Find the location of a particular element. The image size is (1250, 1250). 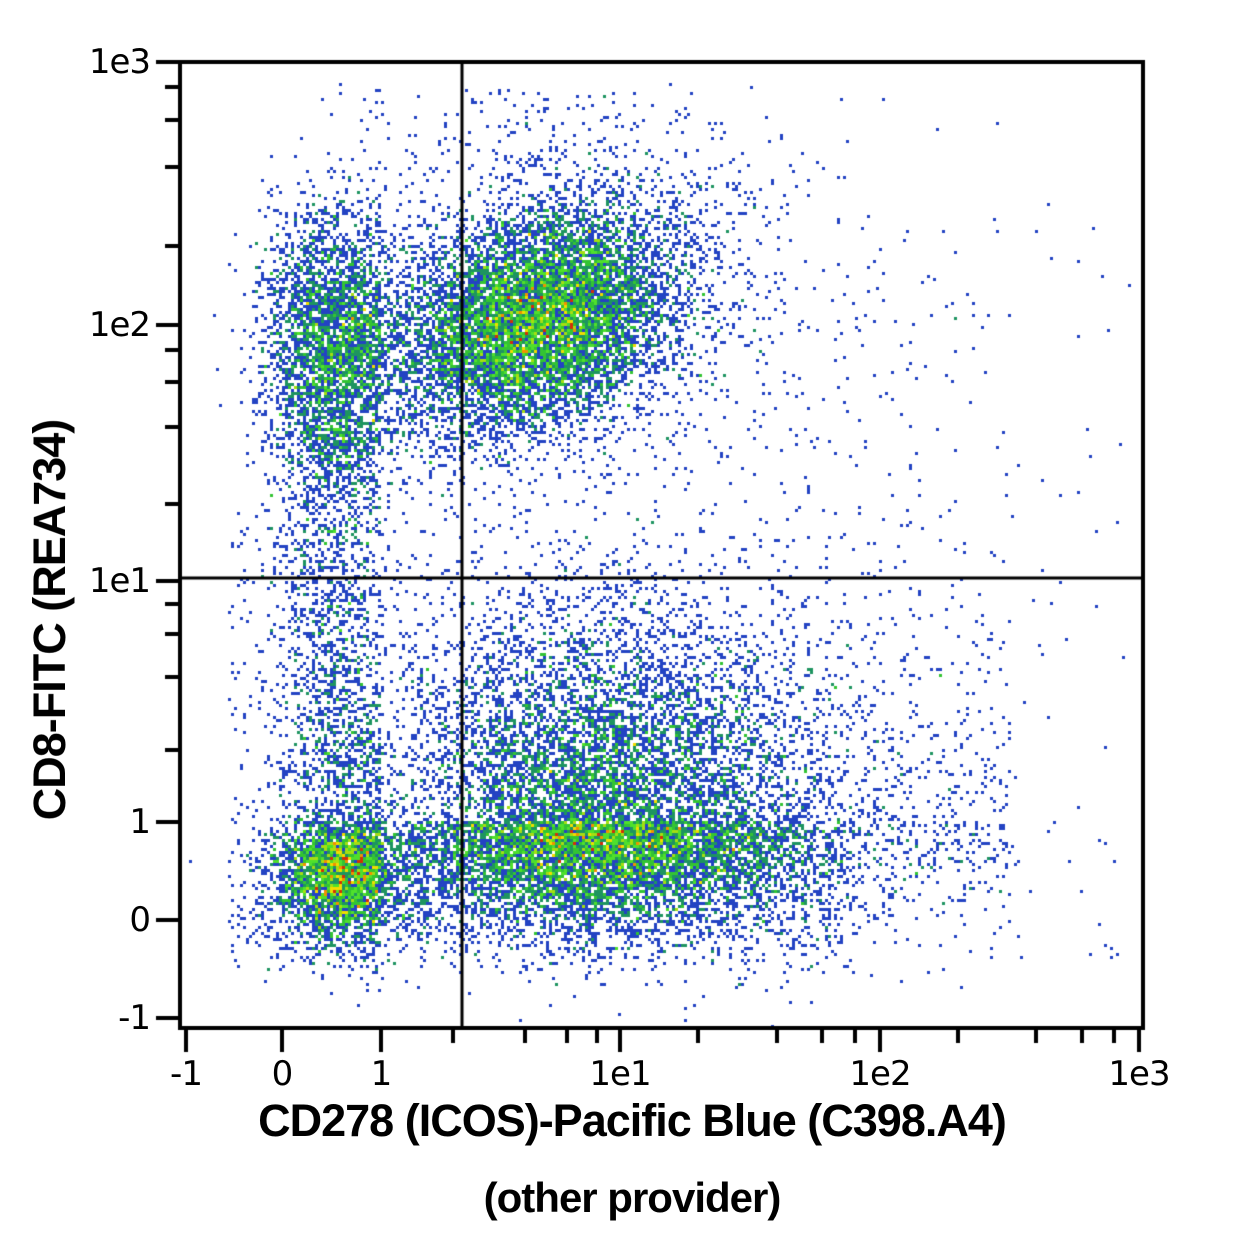

x-tick-label: 1e1 is located at coordinates (620, 1074).